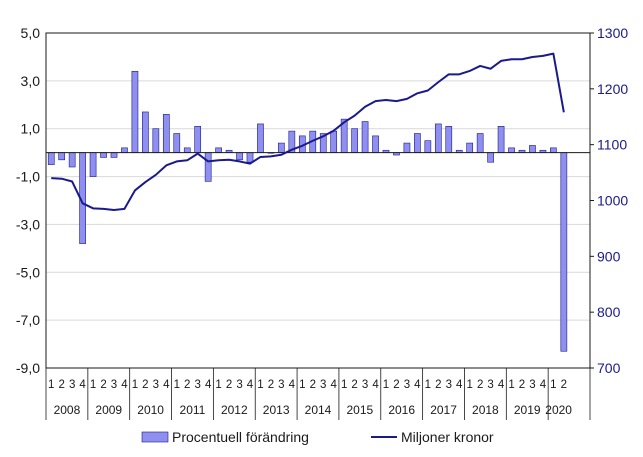 The width and height of the screenshot is (643, 457). What do you see at coordinates (28, 224) in the screenshot?
I see `left-tick-label: -3,0` at bounding box center [28, 224].